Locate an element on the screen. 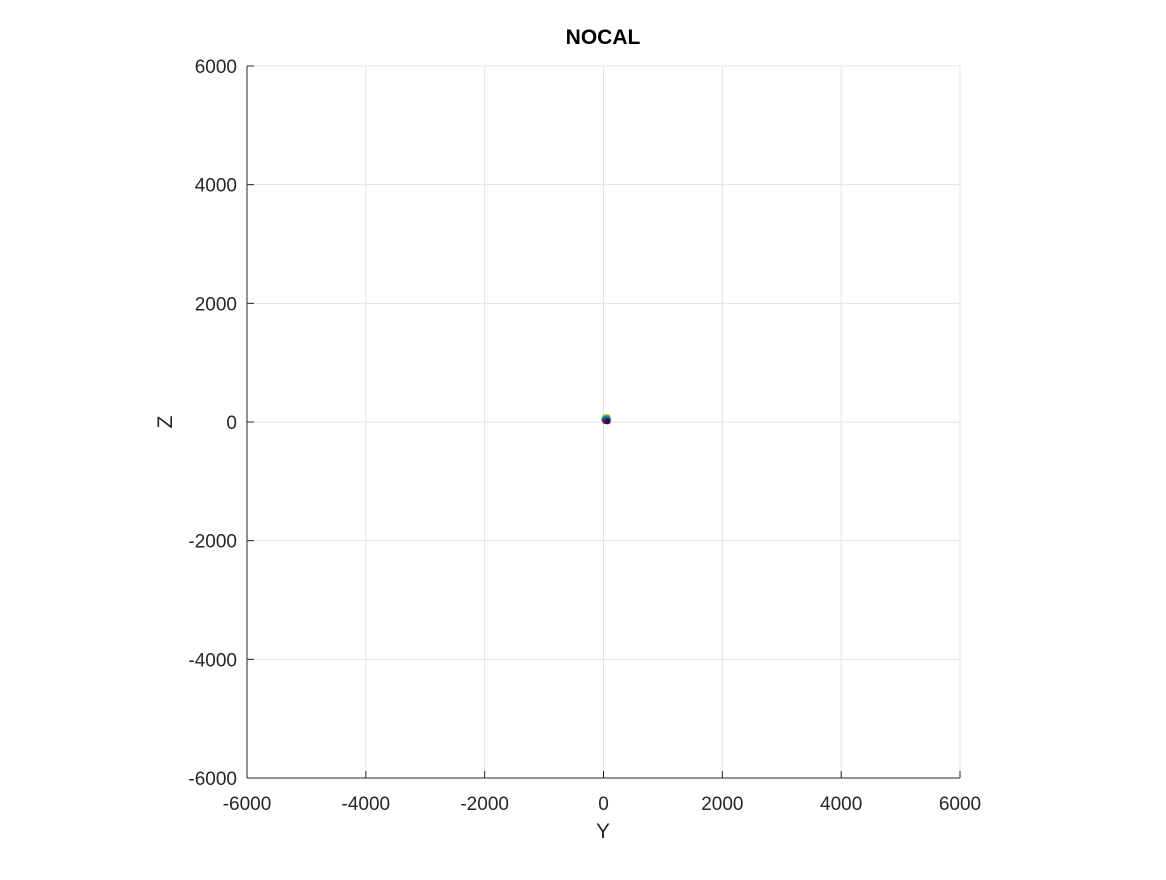 This screenshot has height=880, width=1166. x-tick-label: -6000 is located at coordinates (247, 804).